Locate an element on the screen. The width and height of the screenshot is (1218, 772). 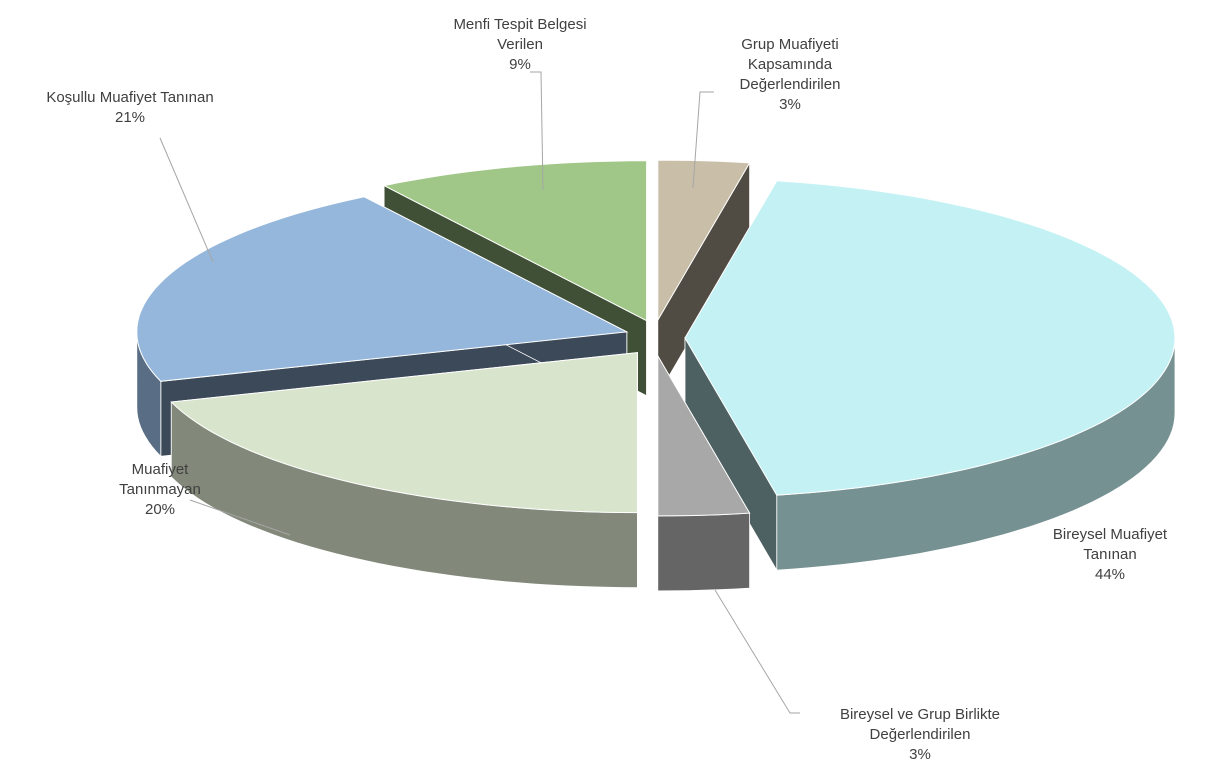
value-label: 21% is located at coordinates (130, 117).